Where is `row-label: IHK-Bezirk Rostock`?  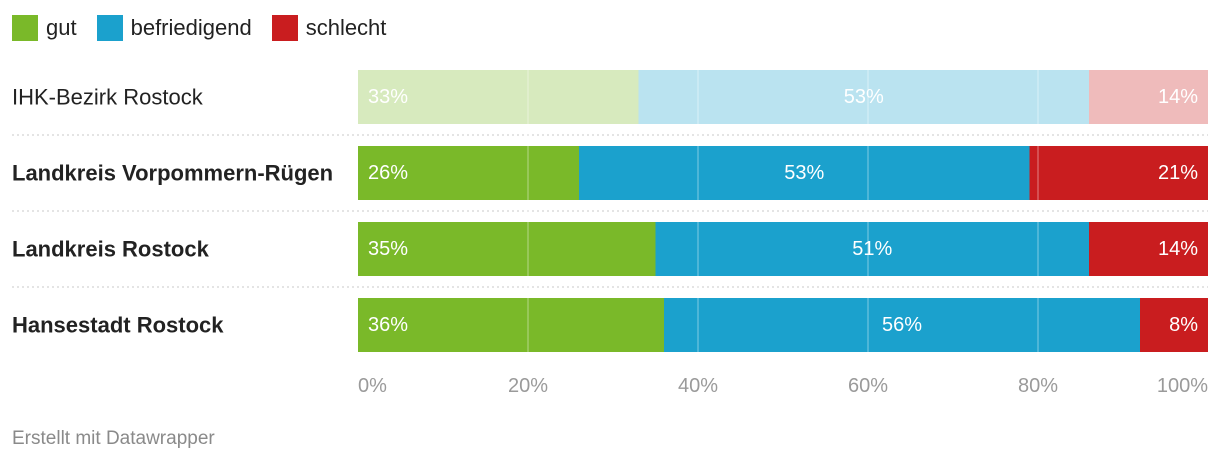
row-label: IHK-Bezirk Rostock is located at coordinates (108, 97).